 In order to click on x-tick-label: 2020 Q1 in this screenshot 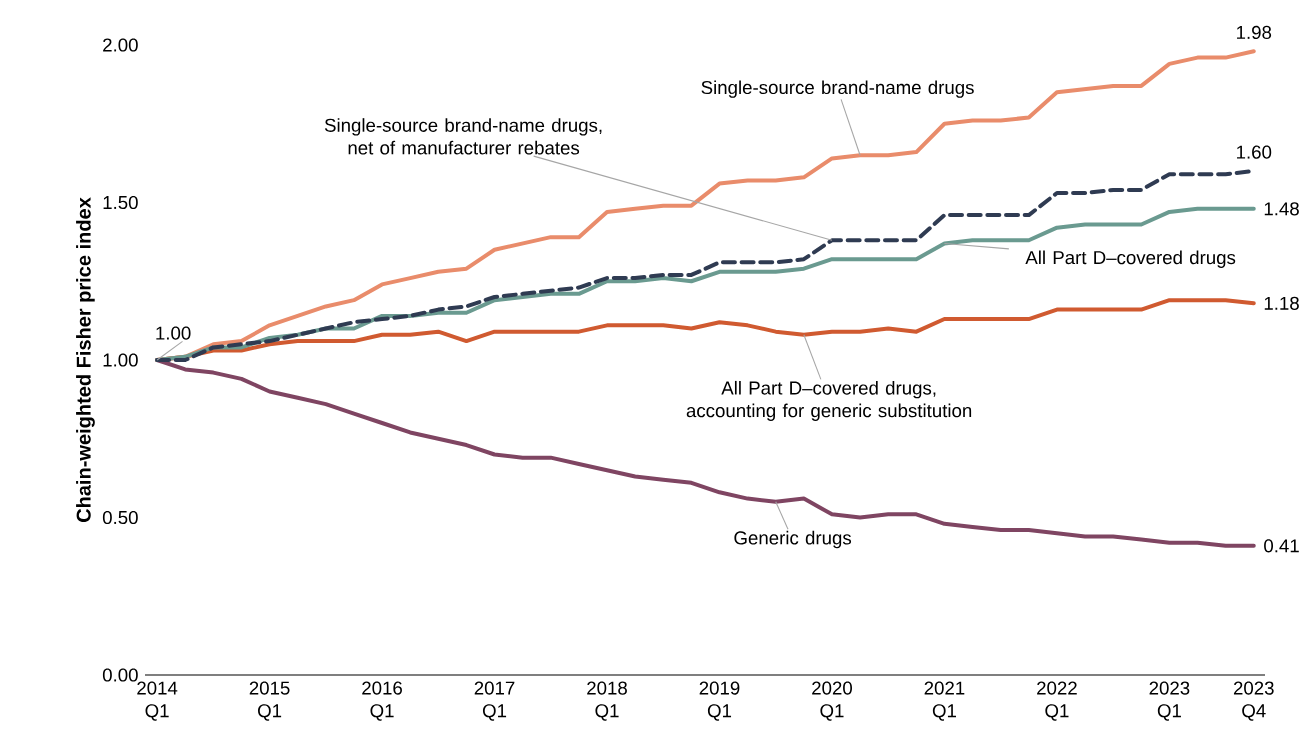, I will do `click(832, 701)`.